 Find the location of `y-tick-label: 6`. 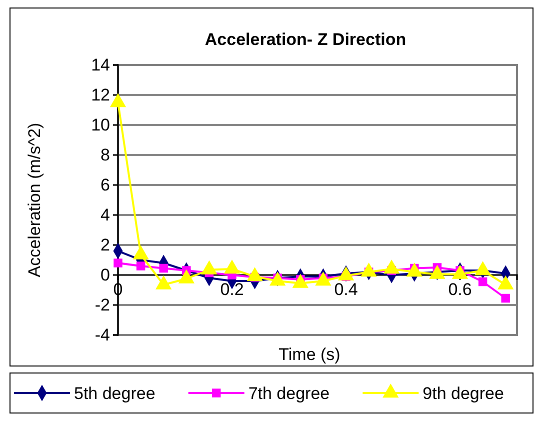

y-tick-label: 6 is located at coordinates (105, 184).